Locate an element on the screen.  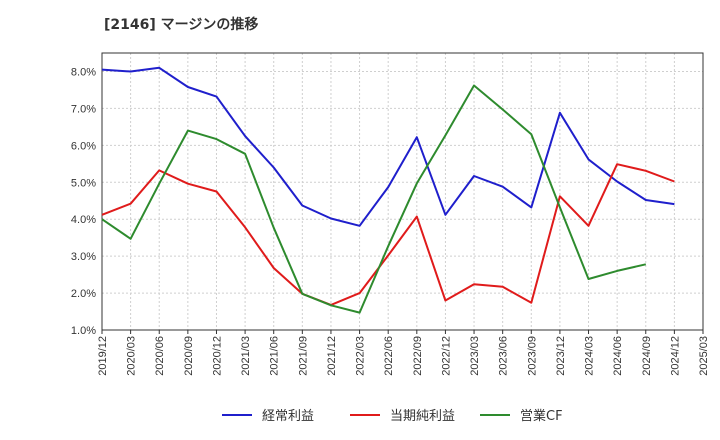
x-tick-label: 2021/12 is located at coordinates (332, 356).